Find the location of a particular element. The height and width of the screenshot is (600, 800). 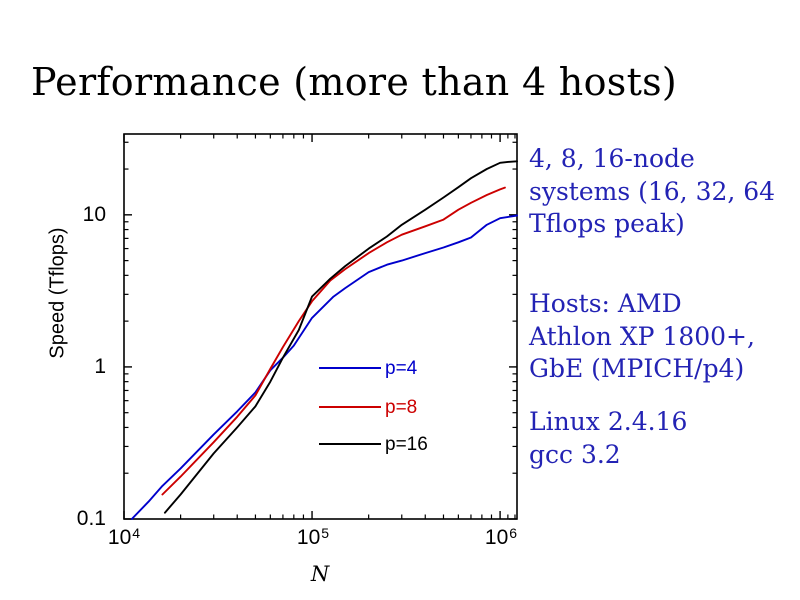

note-line: Tflops peak) is located at coordinates (607, 223).